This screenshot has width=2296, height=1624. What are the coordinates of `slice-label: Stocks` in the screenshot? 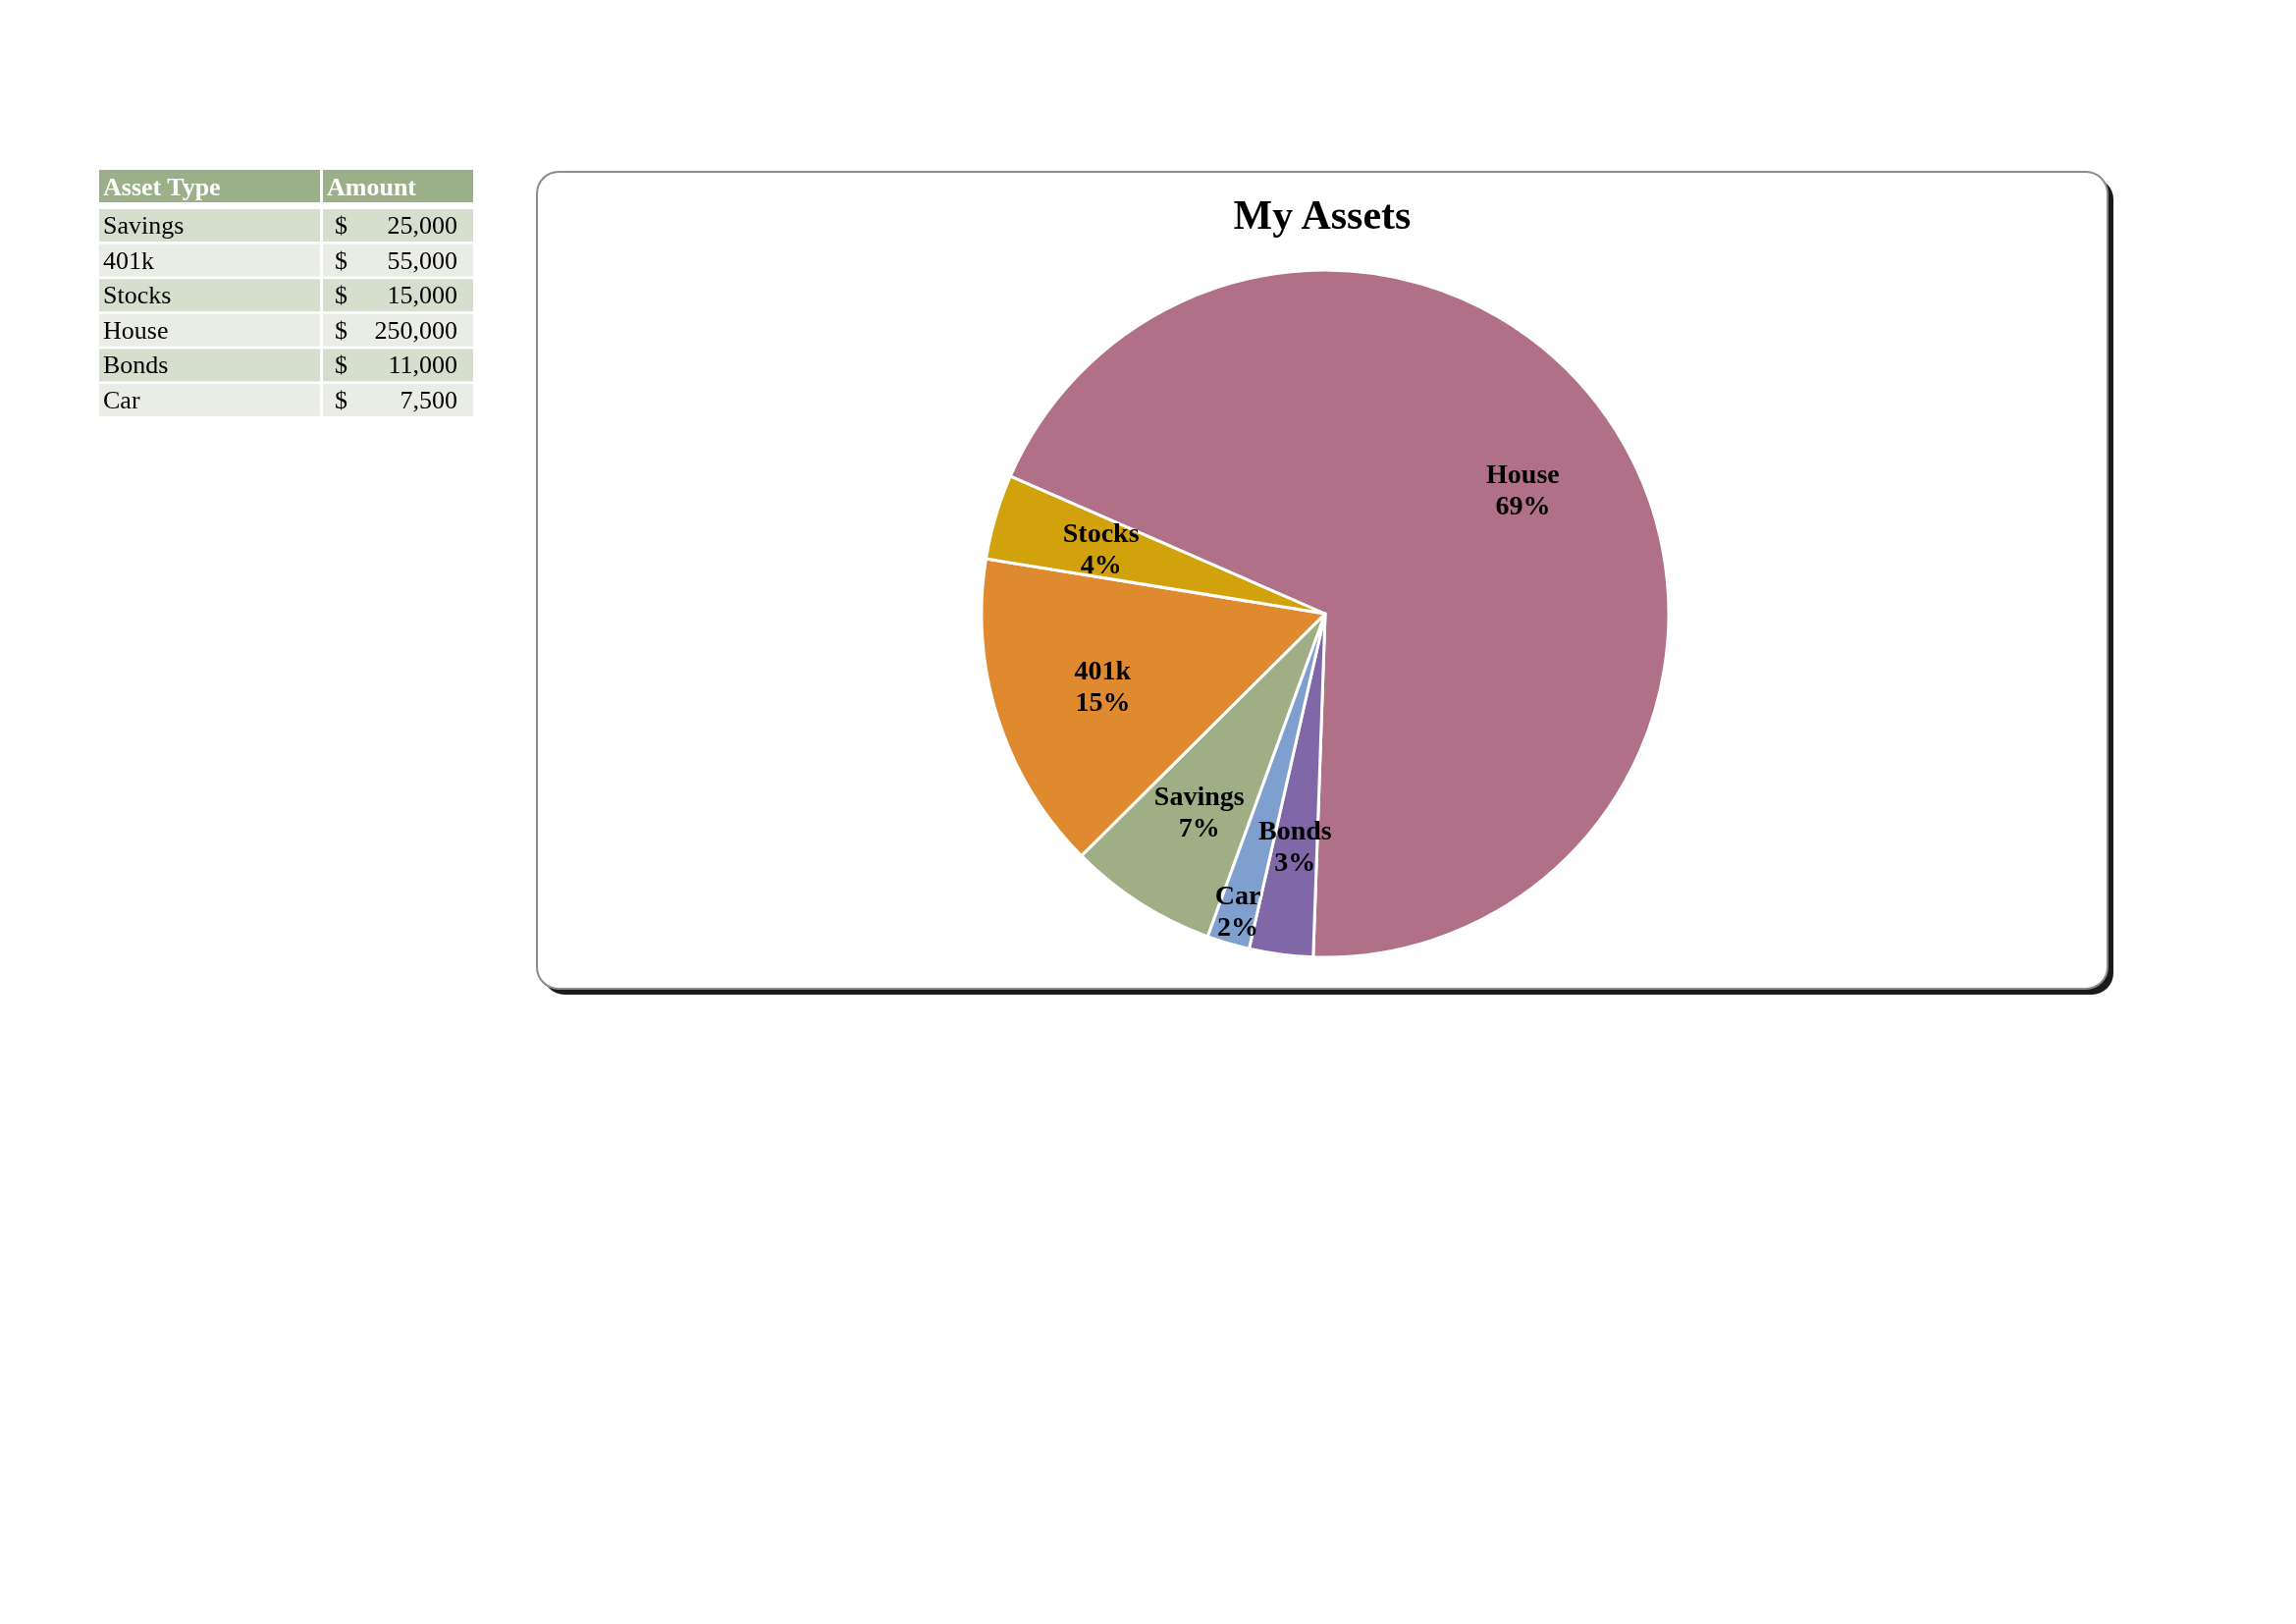 It's located at (1101, 532).